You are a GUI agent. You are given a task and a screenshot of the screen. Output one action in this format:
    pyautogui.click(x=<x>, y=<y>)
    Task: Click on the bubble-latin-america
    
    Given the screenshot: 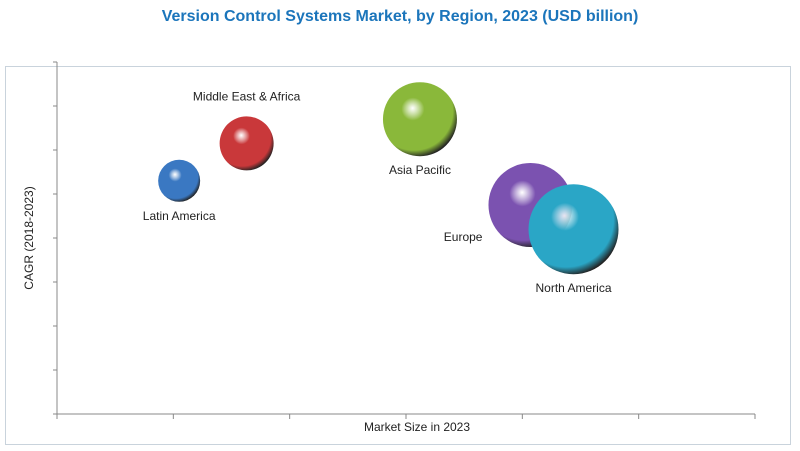 What is the action you would take?
    pyautogui.click(x=179, y=180)
    